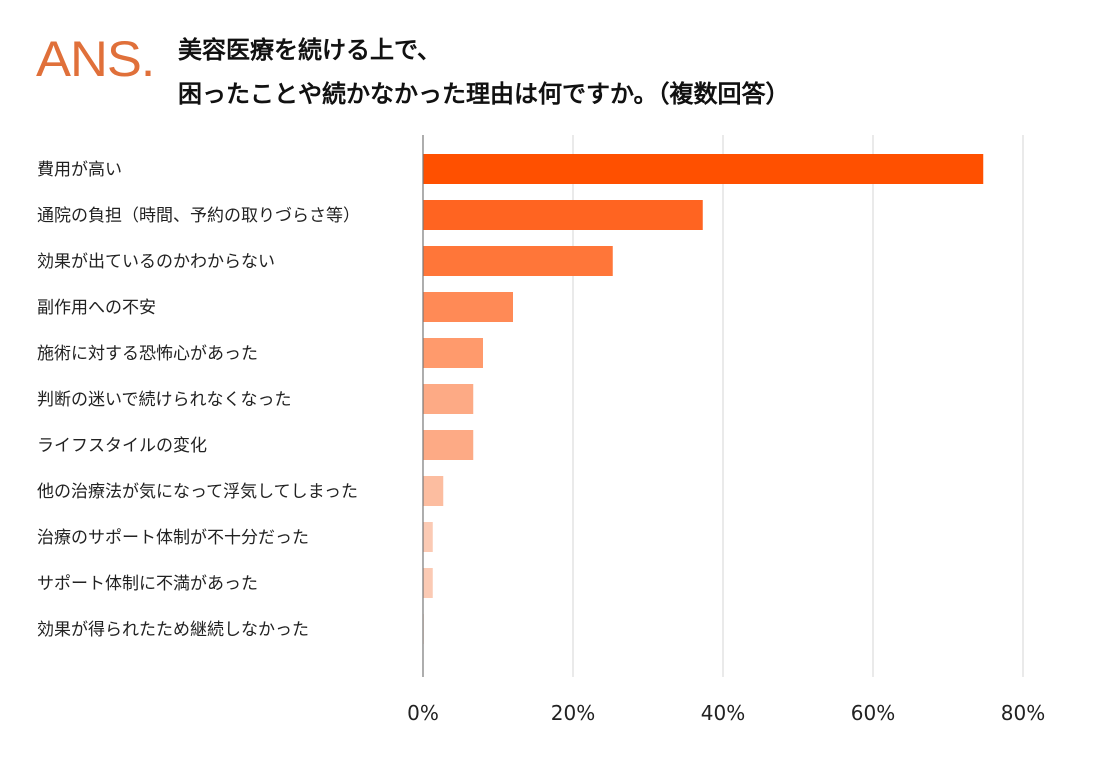  I want to click on x-tick-label: 20%, so click(573, 713).